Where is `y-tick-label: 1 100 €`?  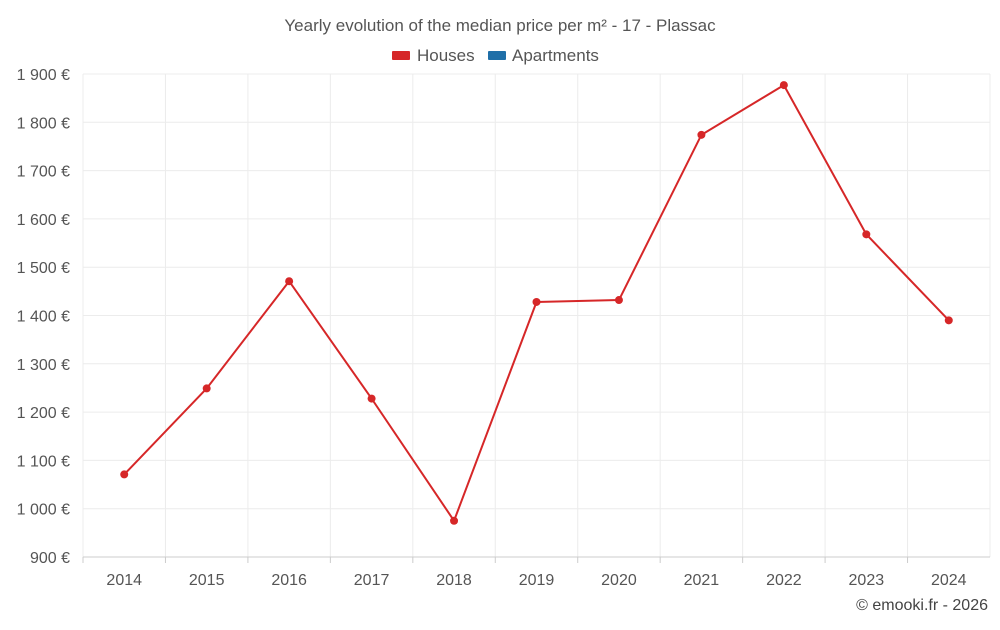 y-tick-label: 1 100 € is located at coordinates (43, 461).